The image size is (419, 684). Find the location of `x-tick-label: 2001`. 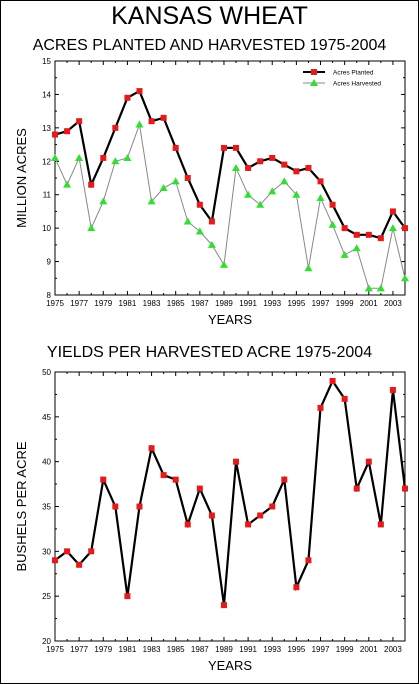

x-tick-label: 2001 is located at coordinates (369, 649).